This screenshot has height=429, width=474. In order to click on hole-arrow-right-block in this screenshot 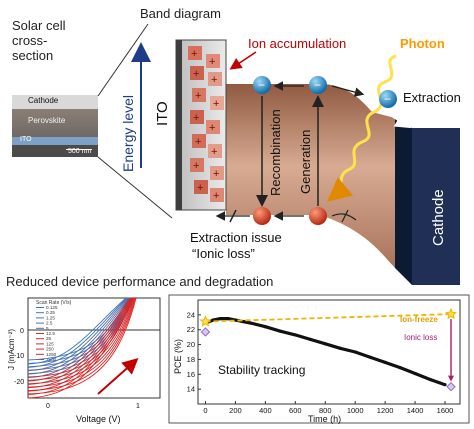, I will do `click(345, 216)`.